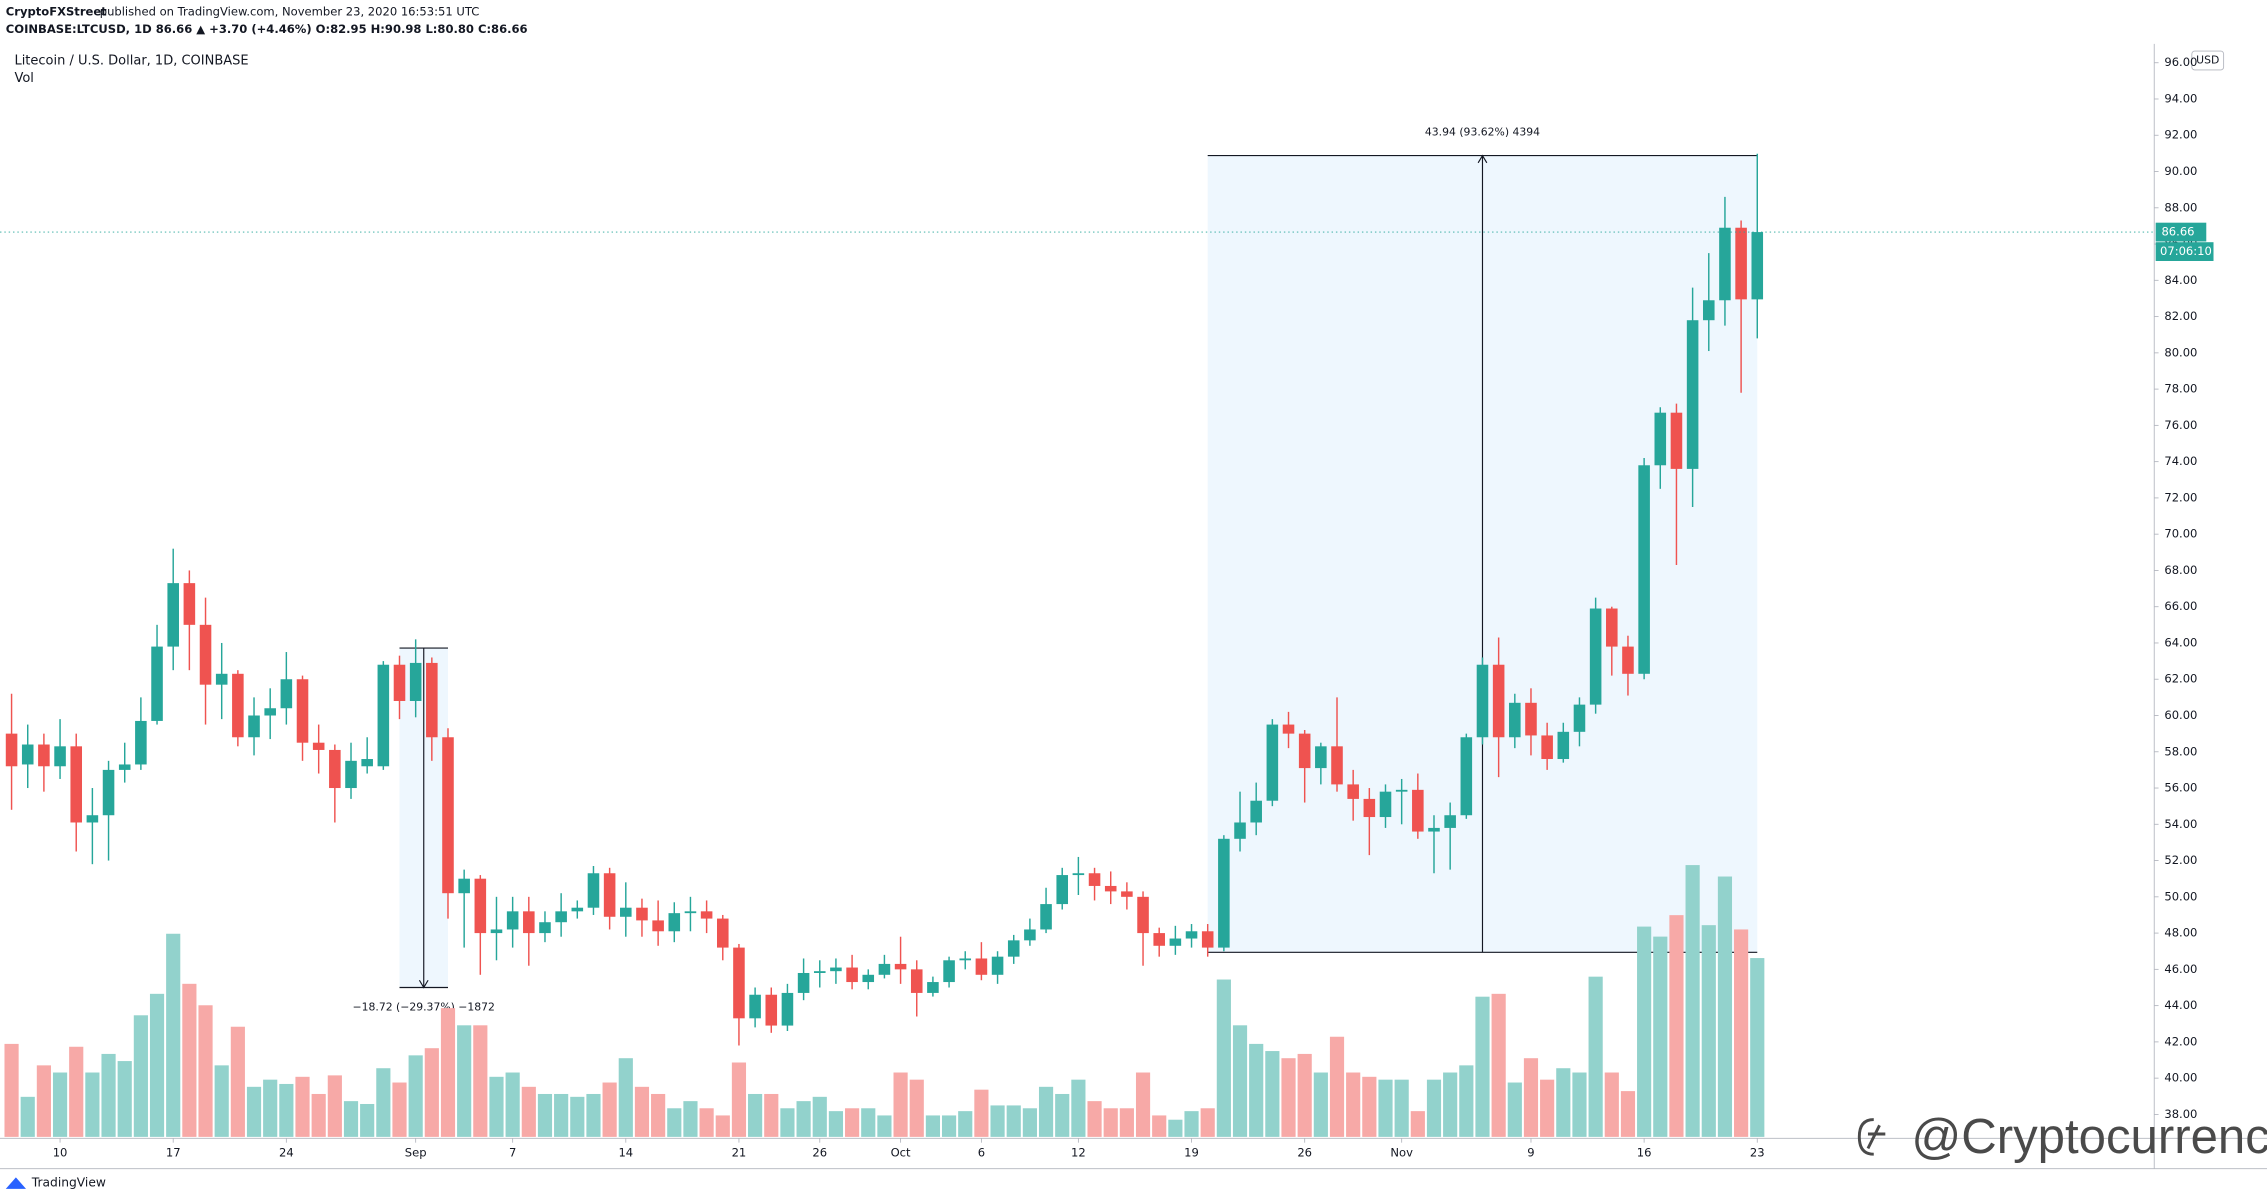 The height and width of the screenshot is (1201, 2267). I want to click on countdown-label: 07:06:10, so click(2186, 251).